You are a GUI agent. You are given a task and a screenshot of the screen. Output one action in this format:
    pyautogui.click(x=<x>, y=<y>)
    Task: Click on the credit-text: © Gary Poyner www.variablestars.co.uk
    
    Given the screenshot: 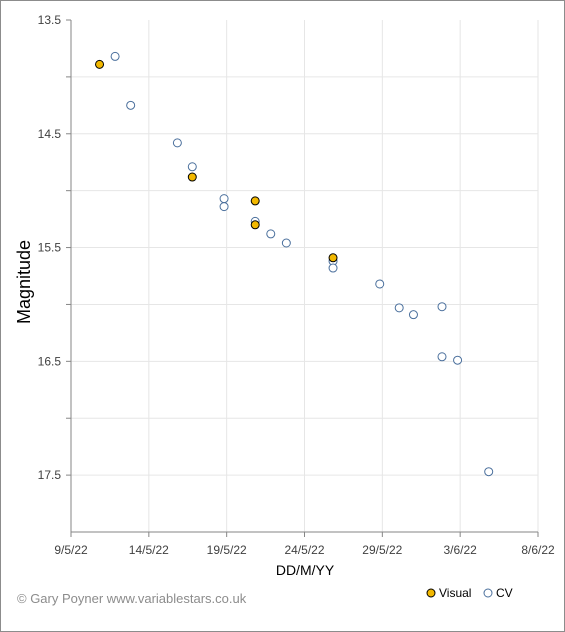 What is the action you would take?
    pyautogui.click(x=132, y=598)
    